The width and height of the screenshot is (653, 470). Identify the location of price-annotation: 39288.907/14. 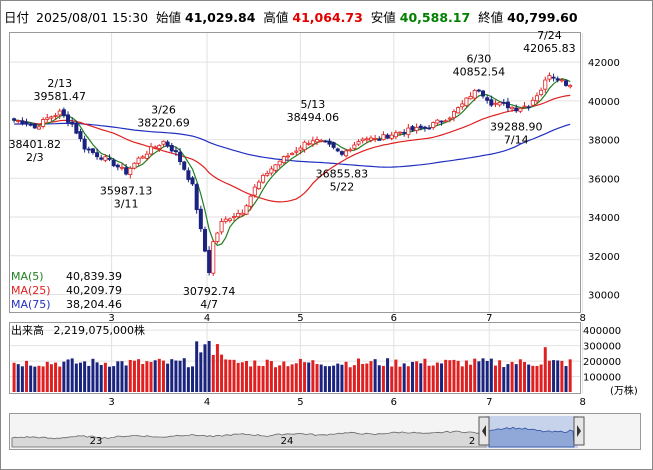
(516, 134).